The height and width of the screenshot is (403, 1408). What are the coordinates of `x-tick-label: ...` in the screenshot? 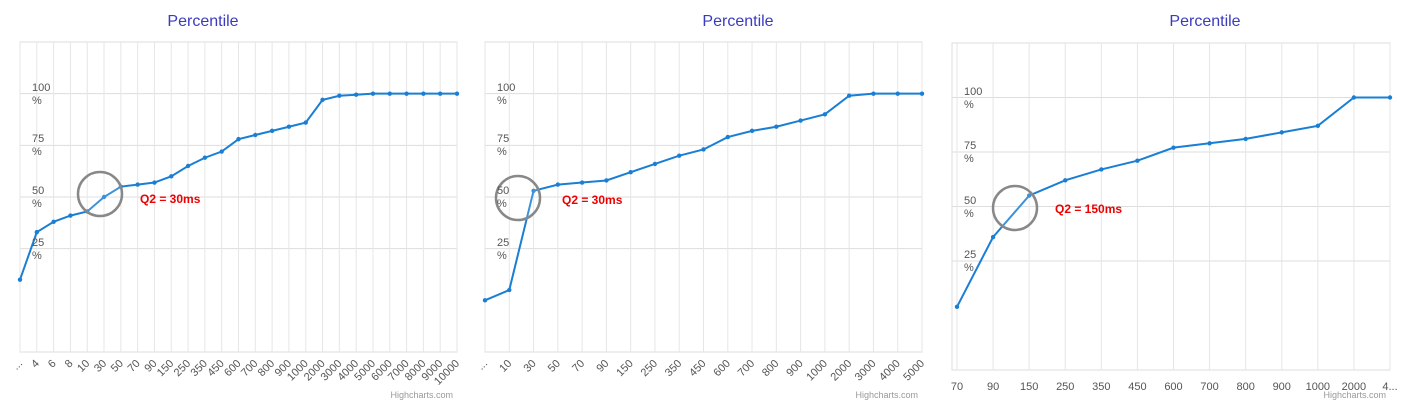 It's located at (482, 365).